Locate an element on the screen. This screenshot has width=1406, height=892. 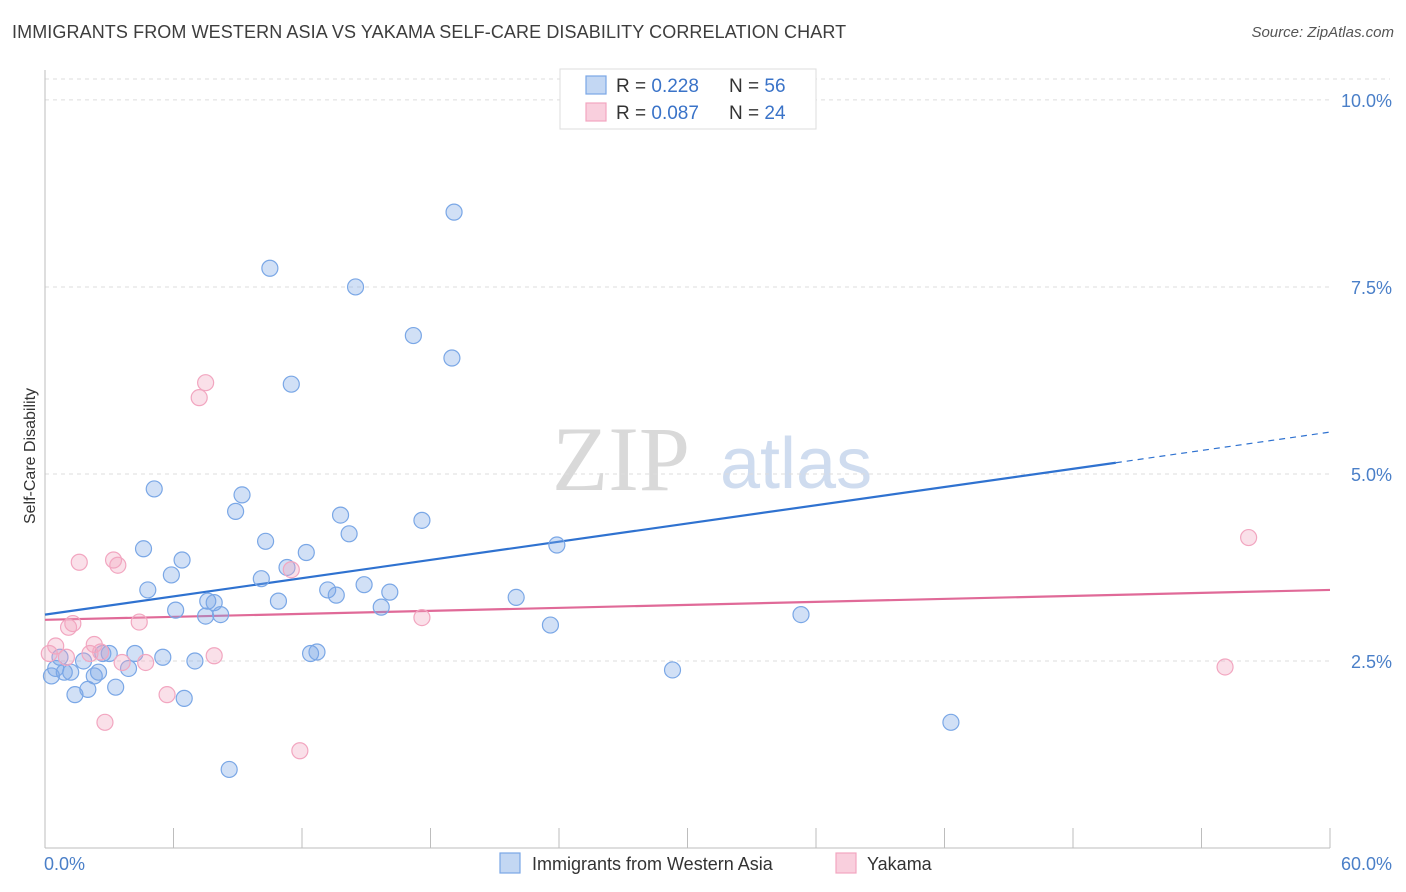
x-tick-label-max: 60.0% is located at coordinates (1366, 864).